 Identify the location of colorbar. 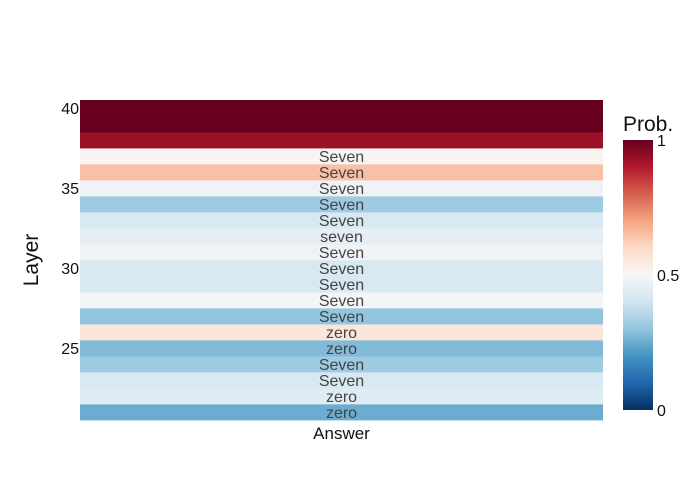
(638, 275).